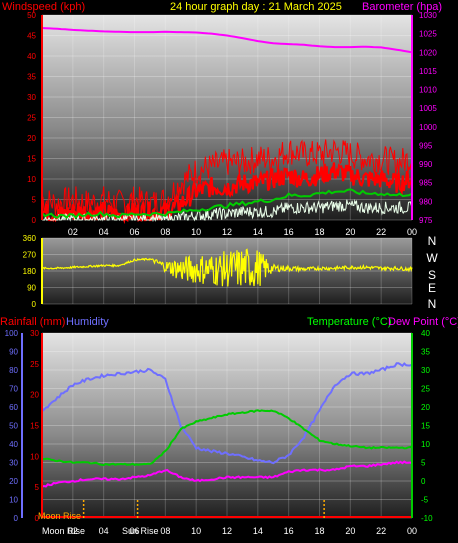 Image resolution: width=458 pixels, height=543 pixels. What do you see at coordinates (43, 7) in the screenshot?
I see `windspeed-axis-title: Windspeed (kph)` at bounding box center [43, 7].